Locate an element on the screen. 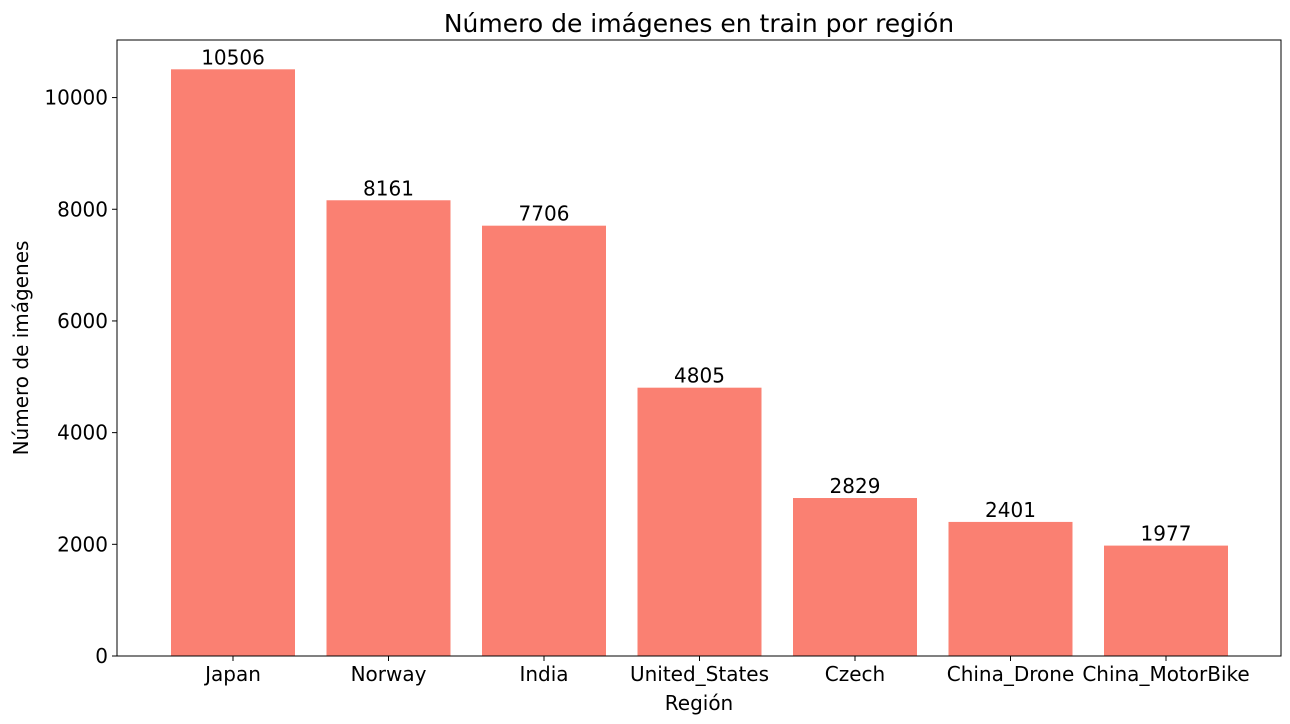 The image size is (1290, 724). x-tick-label-5: China_Drone is located at coordinates (1011, 674).